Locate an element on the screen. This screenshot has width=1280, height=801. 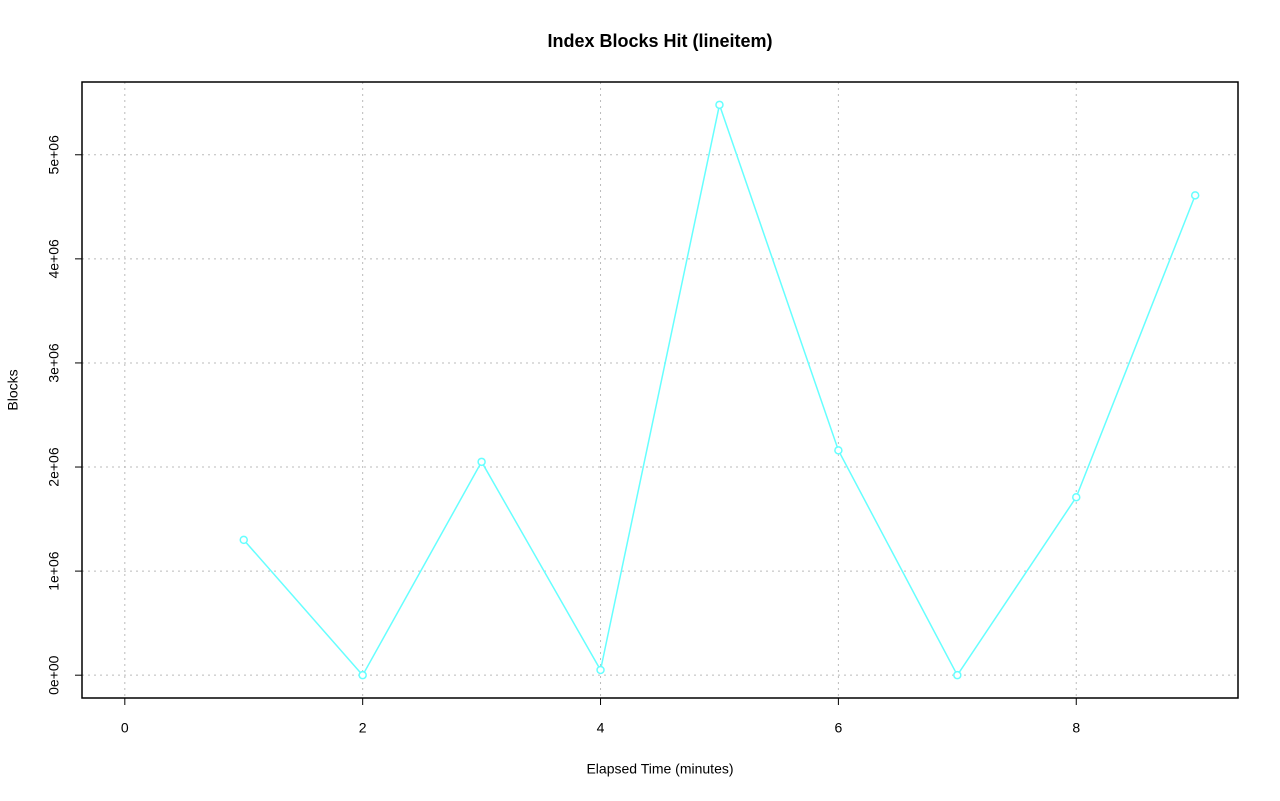
chart-title: Index Blocks Hit (lineitem) is located at coordinates (659, 41).